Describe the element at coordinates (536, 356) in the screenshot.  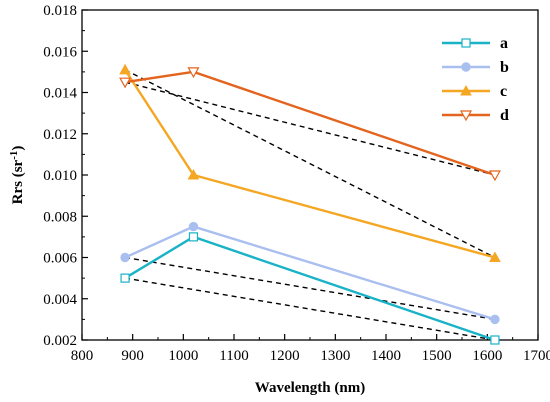
I see `x-tick-label: 1700` at that location.